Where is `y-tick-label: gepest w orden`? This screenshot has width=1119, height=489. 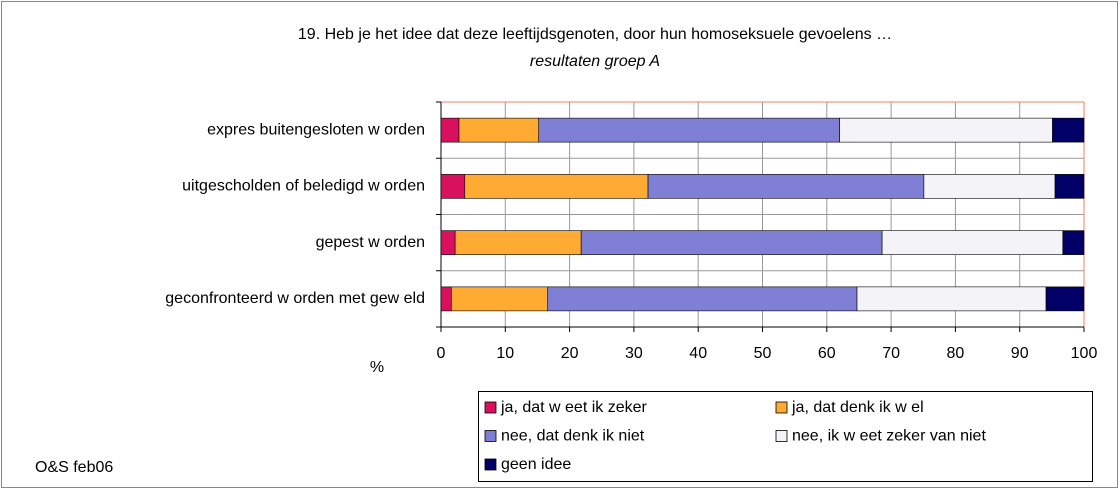 y-tick-label: gepest w orden is located at coordinates (370, 242).